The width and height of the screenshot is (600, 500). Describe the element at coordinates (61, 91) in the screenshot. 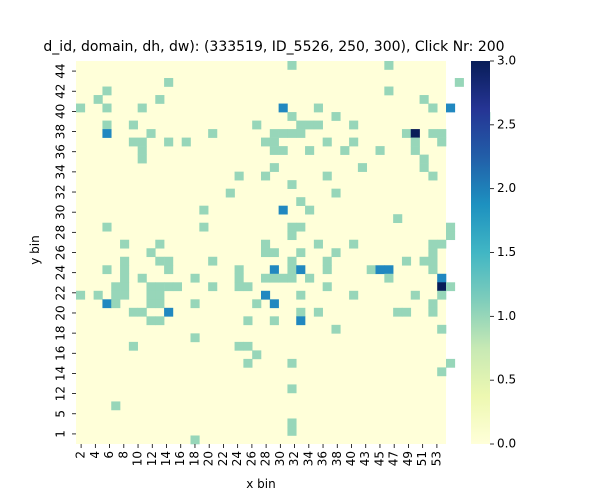

I see `y-tick-label: 42` at that location.